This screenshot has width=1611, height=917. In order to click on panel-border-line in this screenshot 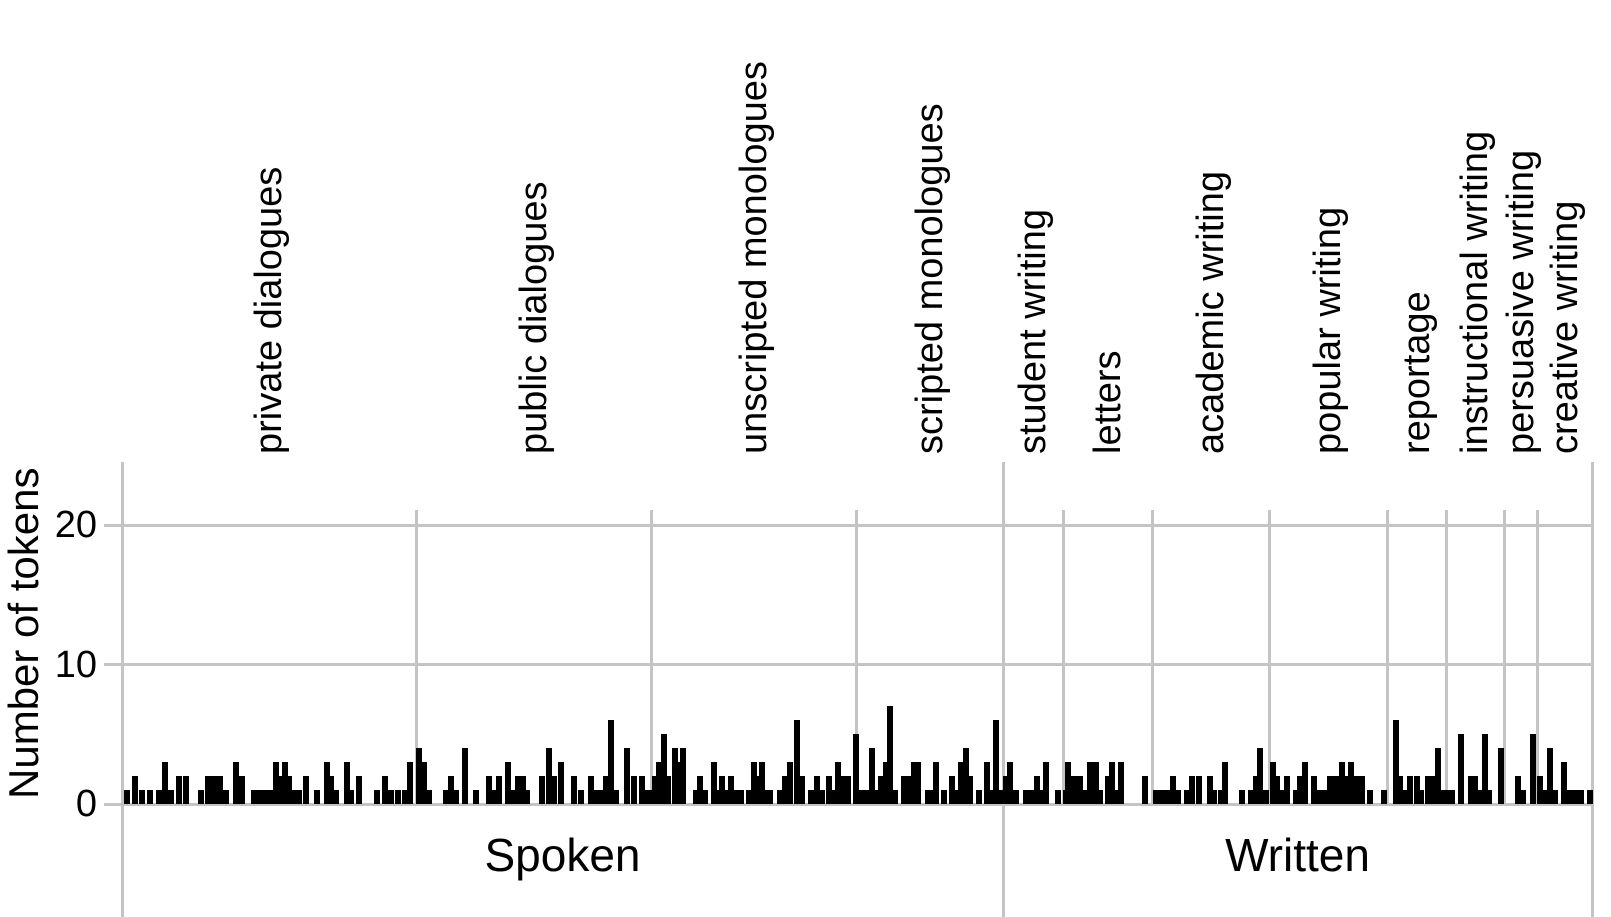, I will do `click(122, 689)`.